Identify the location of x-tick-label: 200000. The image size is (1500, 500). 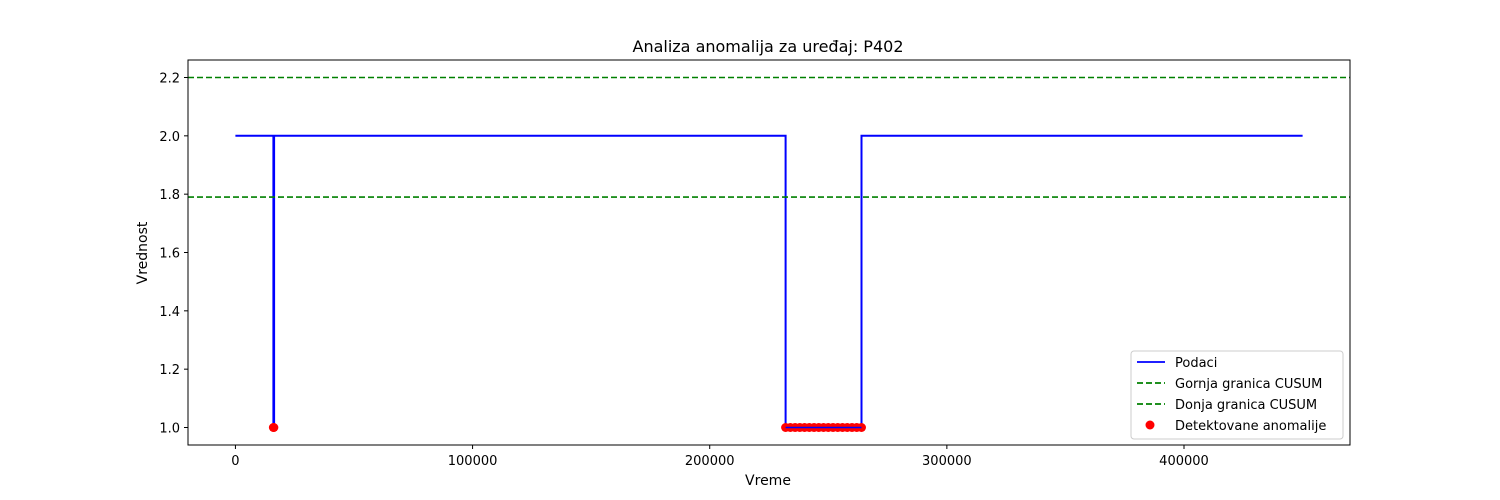
(710, 461).